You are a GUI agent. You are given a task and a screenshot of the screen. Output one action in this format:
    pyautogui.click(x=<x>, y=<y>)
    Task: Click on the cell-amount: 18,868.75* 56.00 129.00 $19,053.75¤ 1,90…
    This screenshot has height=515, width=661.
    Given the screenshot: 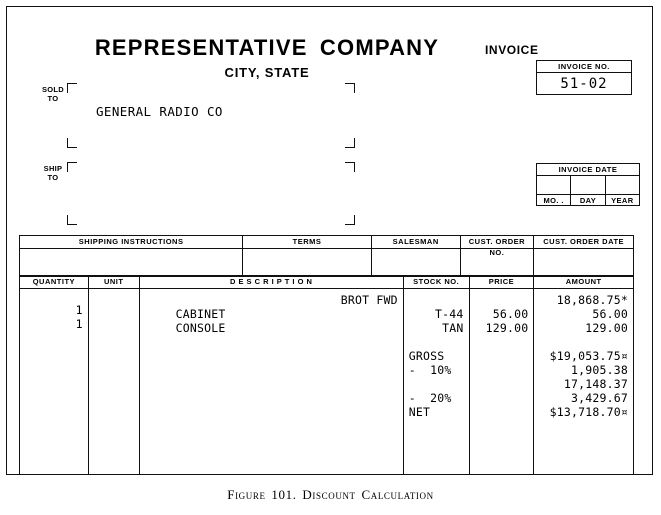 What is the action you would take?
    pyautogui.click(x=583, y=382)
    